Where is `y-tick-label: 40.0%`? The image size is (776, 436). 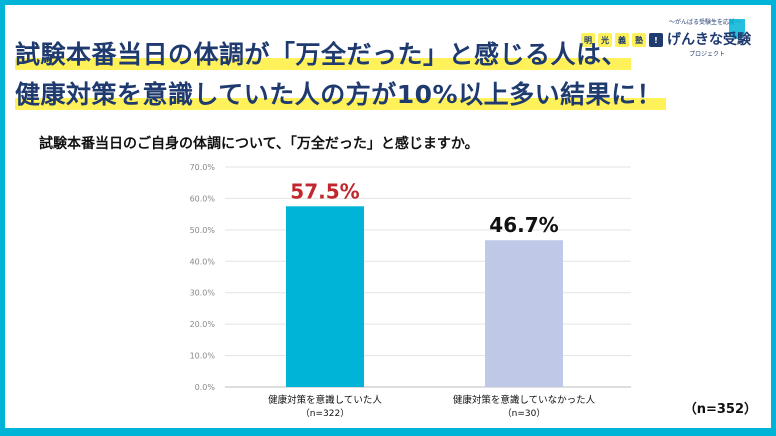
y-tick-label: 40.0% is located at coordinates (203, 261).